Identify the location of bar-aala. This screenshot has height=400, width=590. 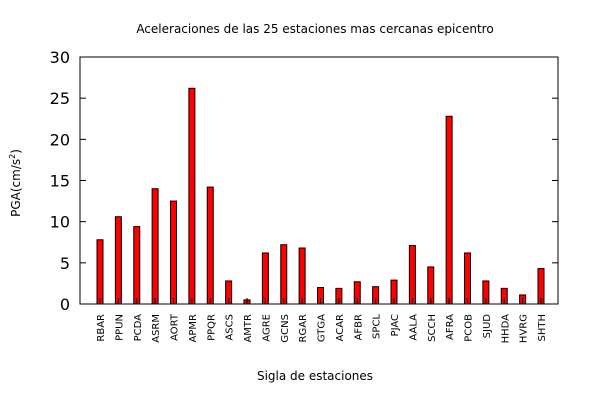
(412, 275).